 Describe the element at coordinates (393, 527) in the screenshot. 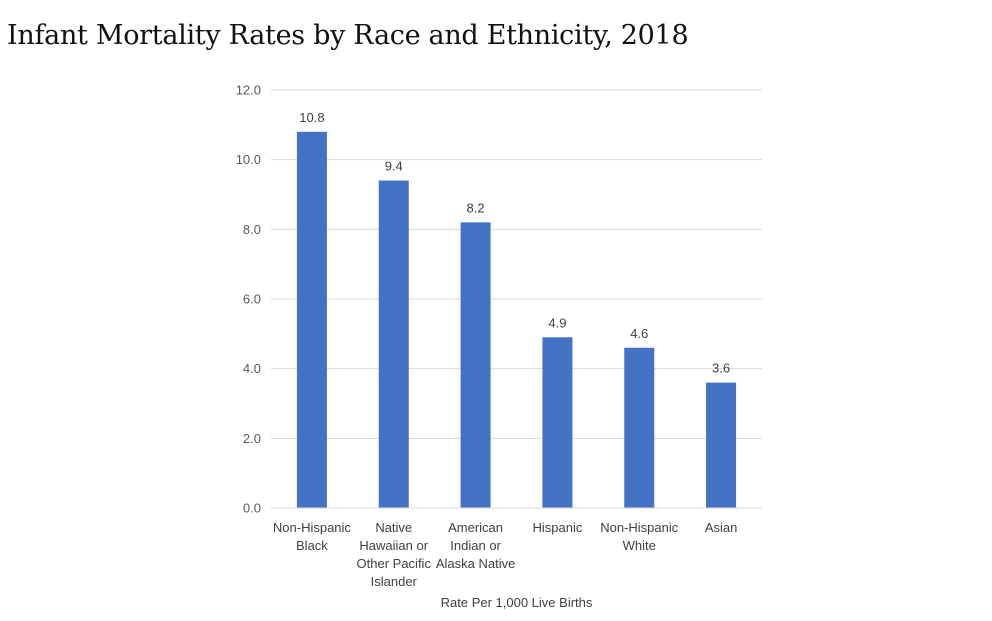

I see `x-tick-label: Native` at that location.